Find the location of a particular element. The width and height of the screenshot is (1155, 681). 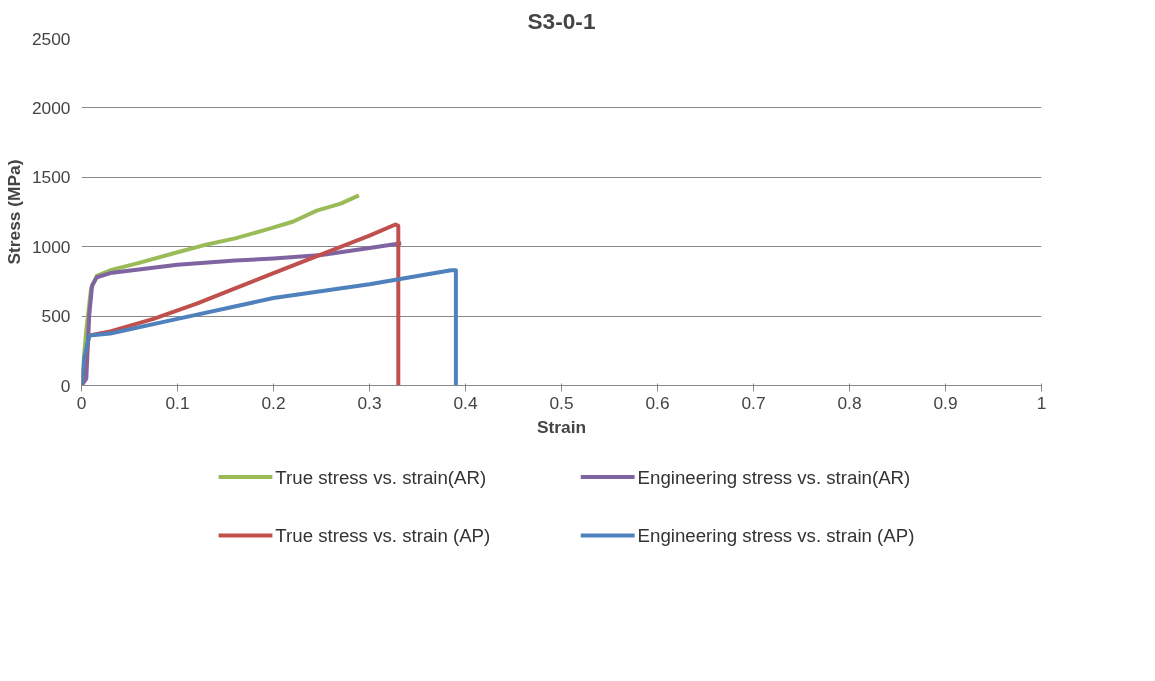

x-tick-label: 0 is located at coordinates (81, 402).